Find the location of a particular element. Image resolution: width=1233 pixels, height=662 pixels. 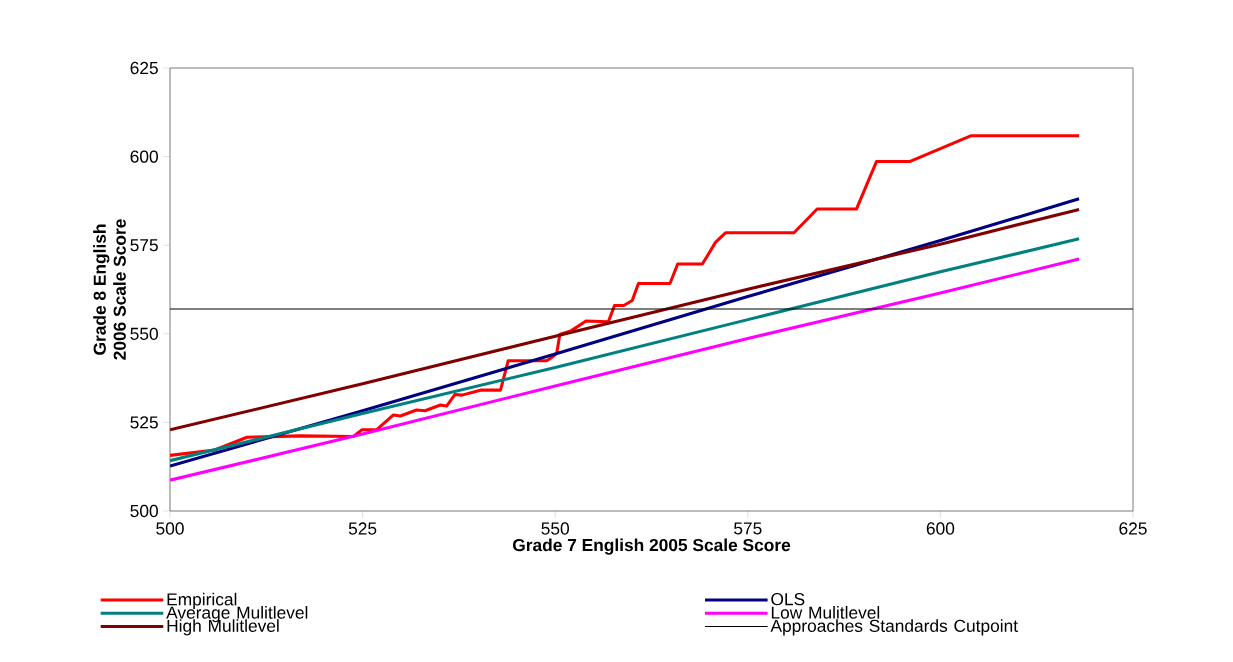

x-tick-label: 500 is located at coordinates (170, 528).